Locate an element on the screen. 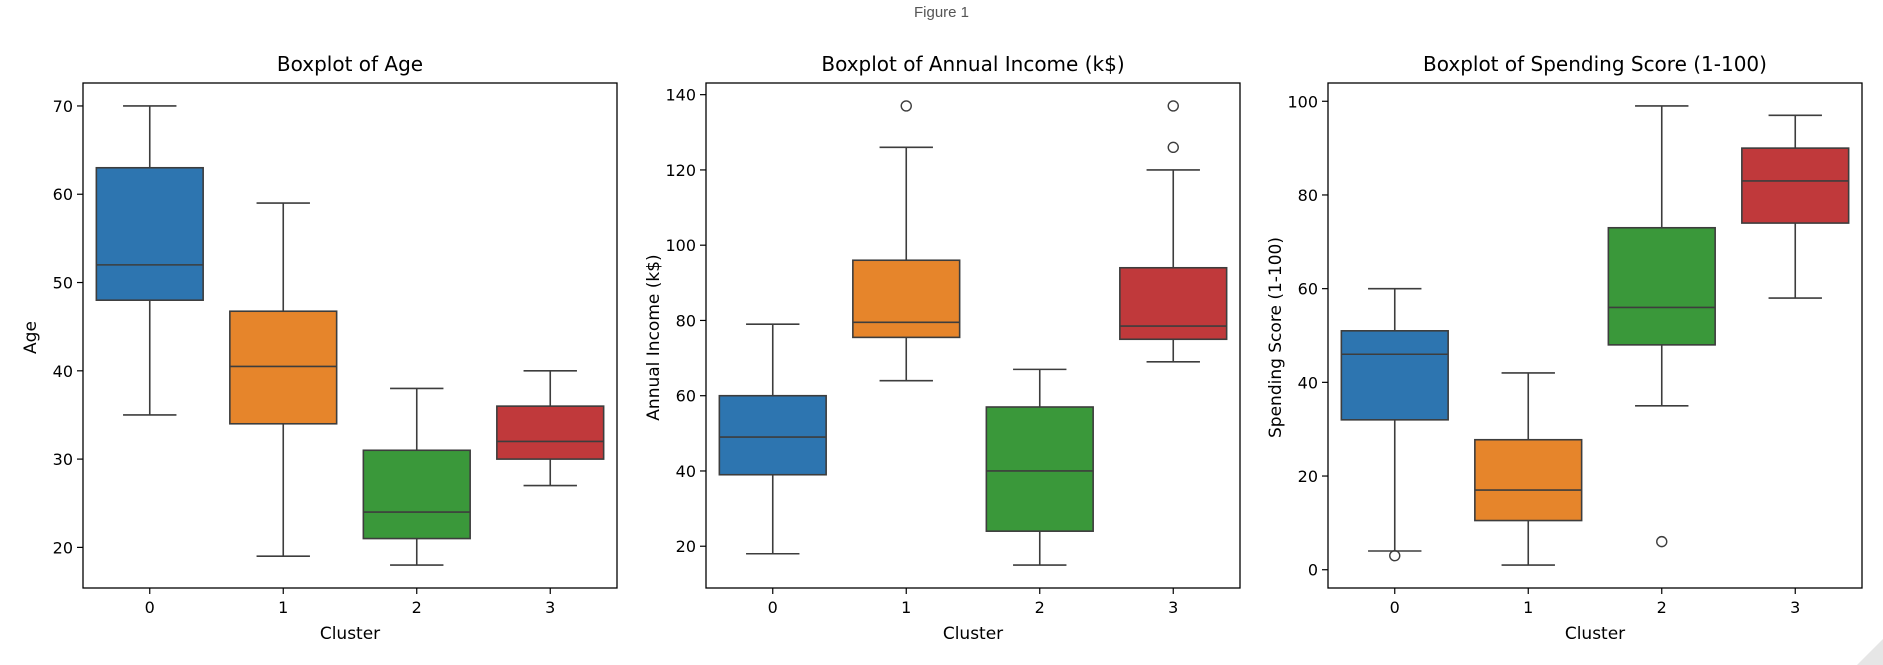 This screenshot has height=665, width=1883. y-tick-label: 30 is located at coordinates (63, 459).